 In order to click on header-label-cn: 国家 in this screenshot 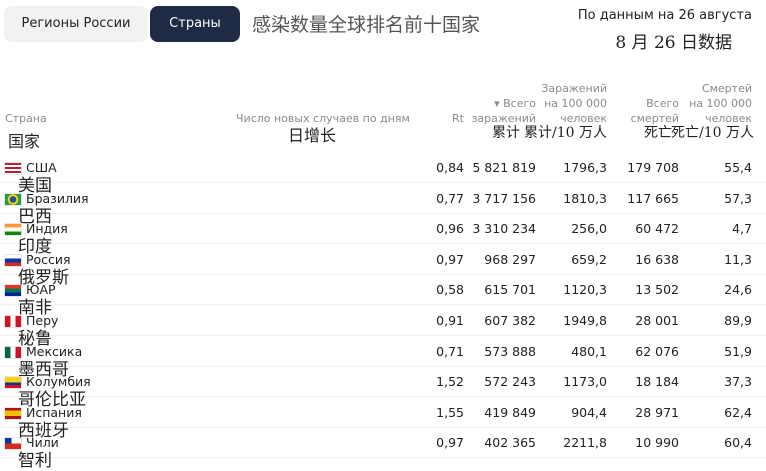, I will do `click(24, 141)`.